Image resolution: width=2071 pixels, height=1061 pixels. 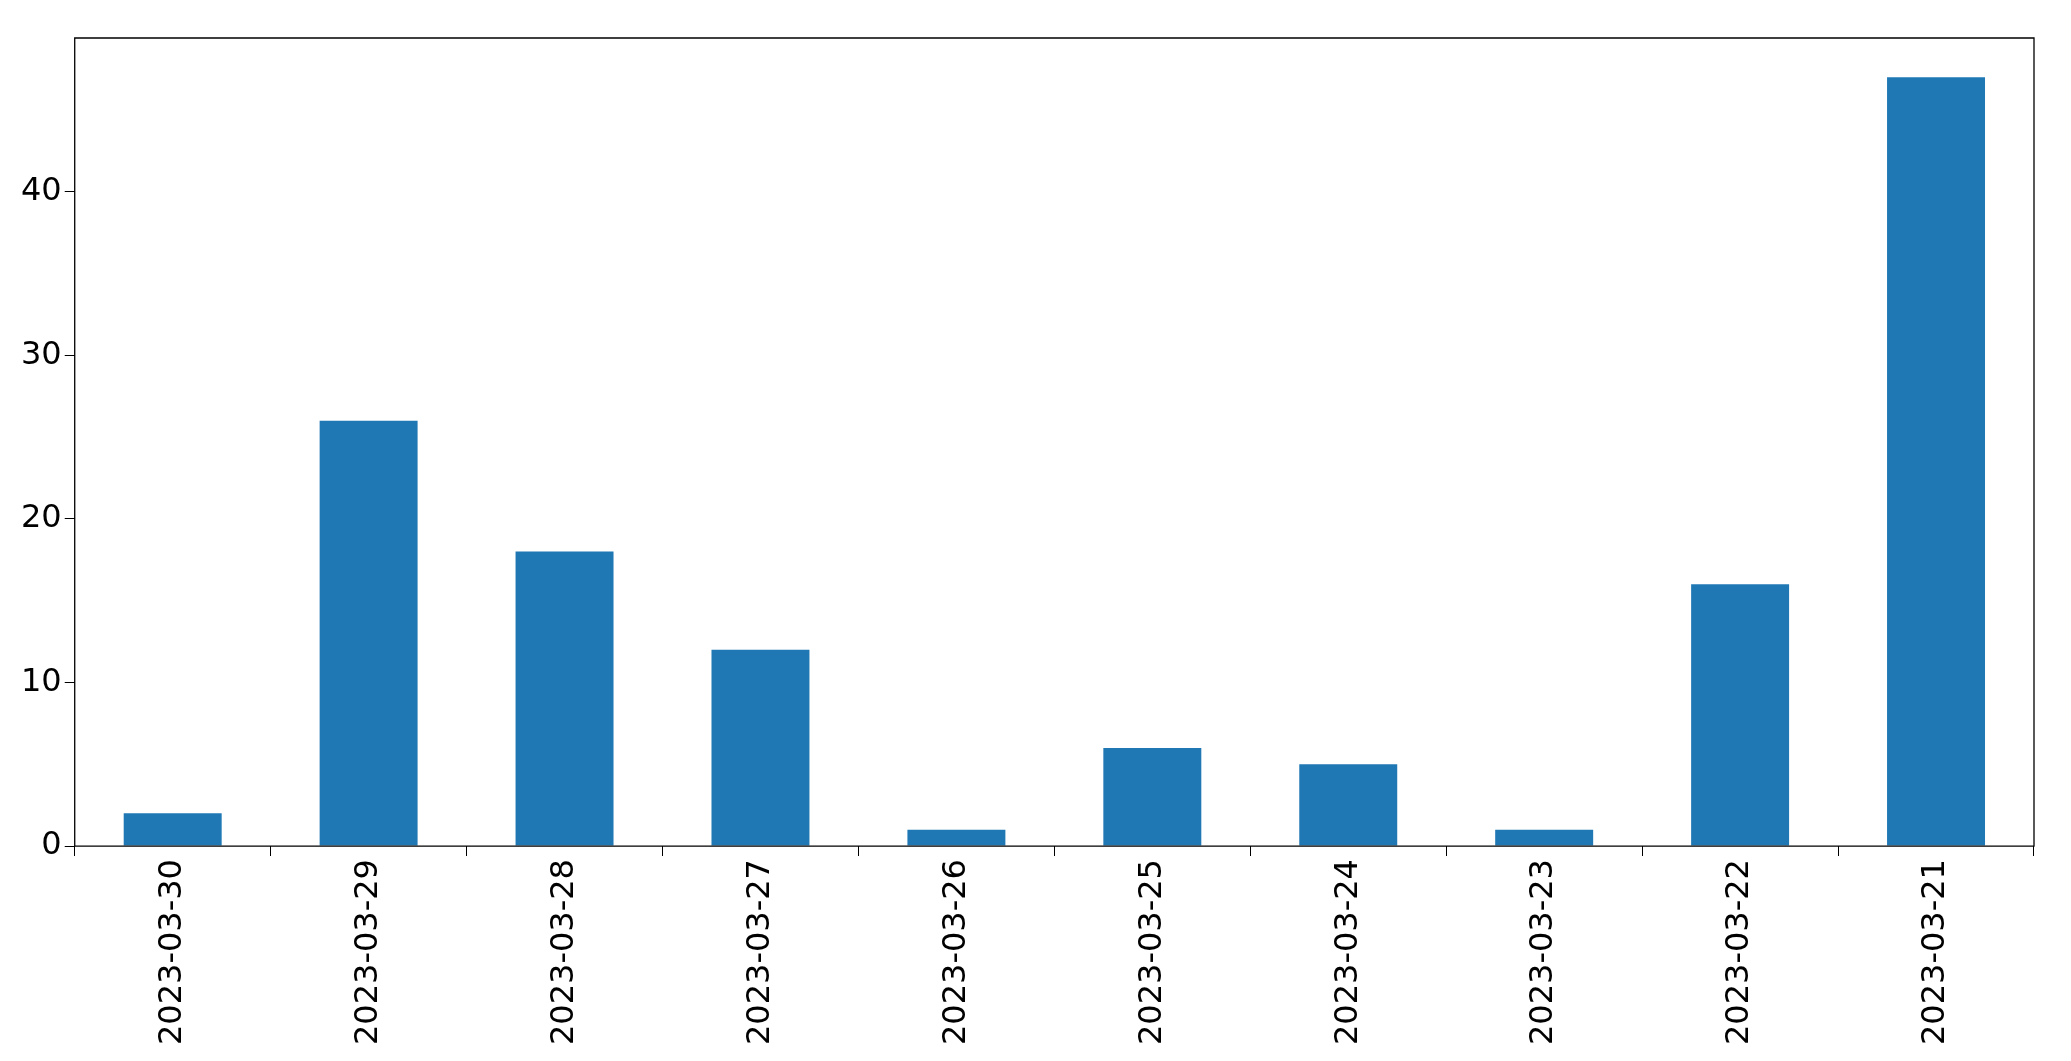 I want to click on y-tick-label: 30, so click(x=41, y=352).